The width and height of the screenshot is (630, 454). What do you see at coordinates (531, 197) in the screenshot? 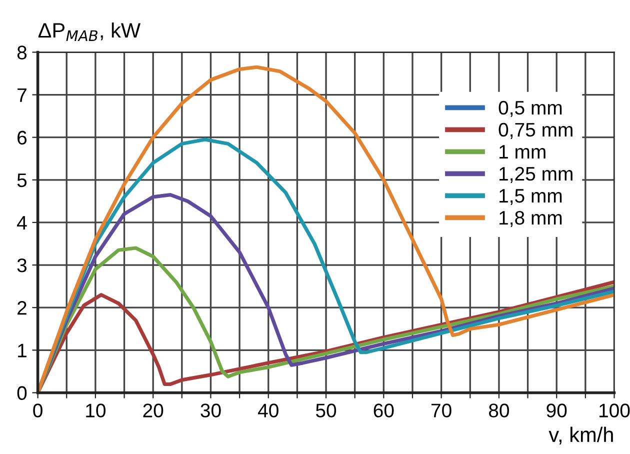
I see `legend-label: 1,5 mm` at bounding box center [531, 197].